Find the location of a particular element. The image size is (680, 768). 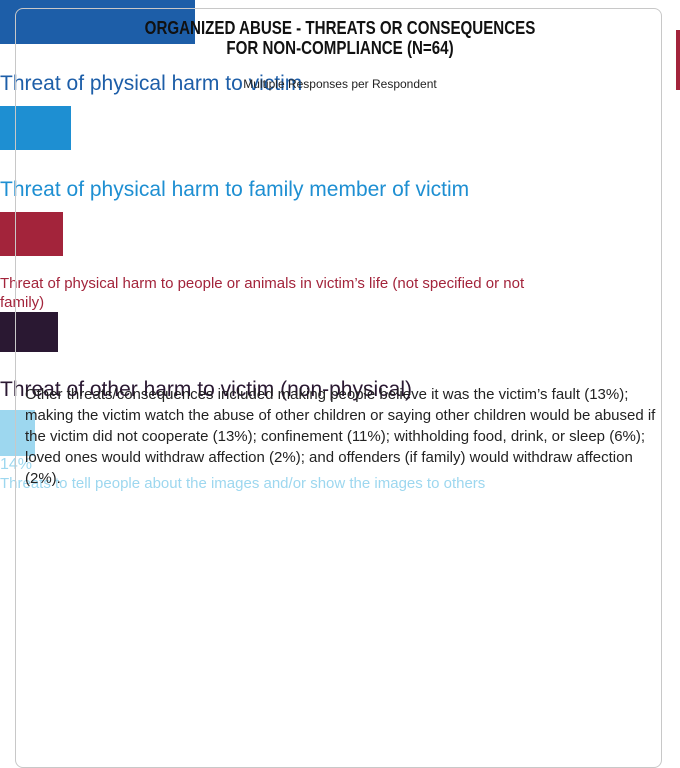

side-accent is located at coordinates (678, 60).